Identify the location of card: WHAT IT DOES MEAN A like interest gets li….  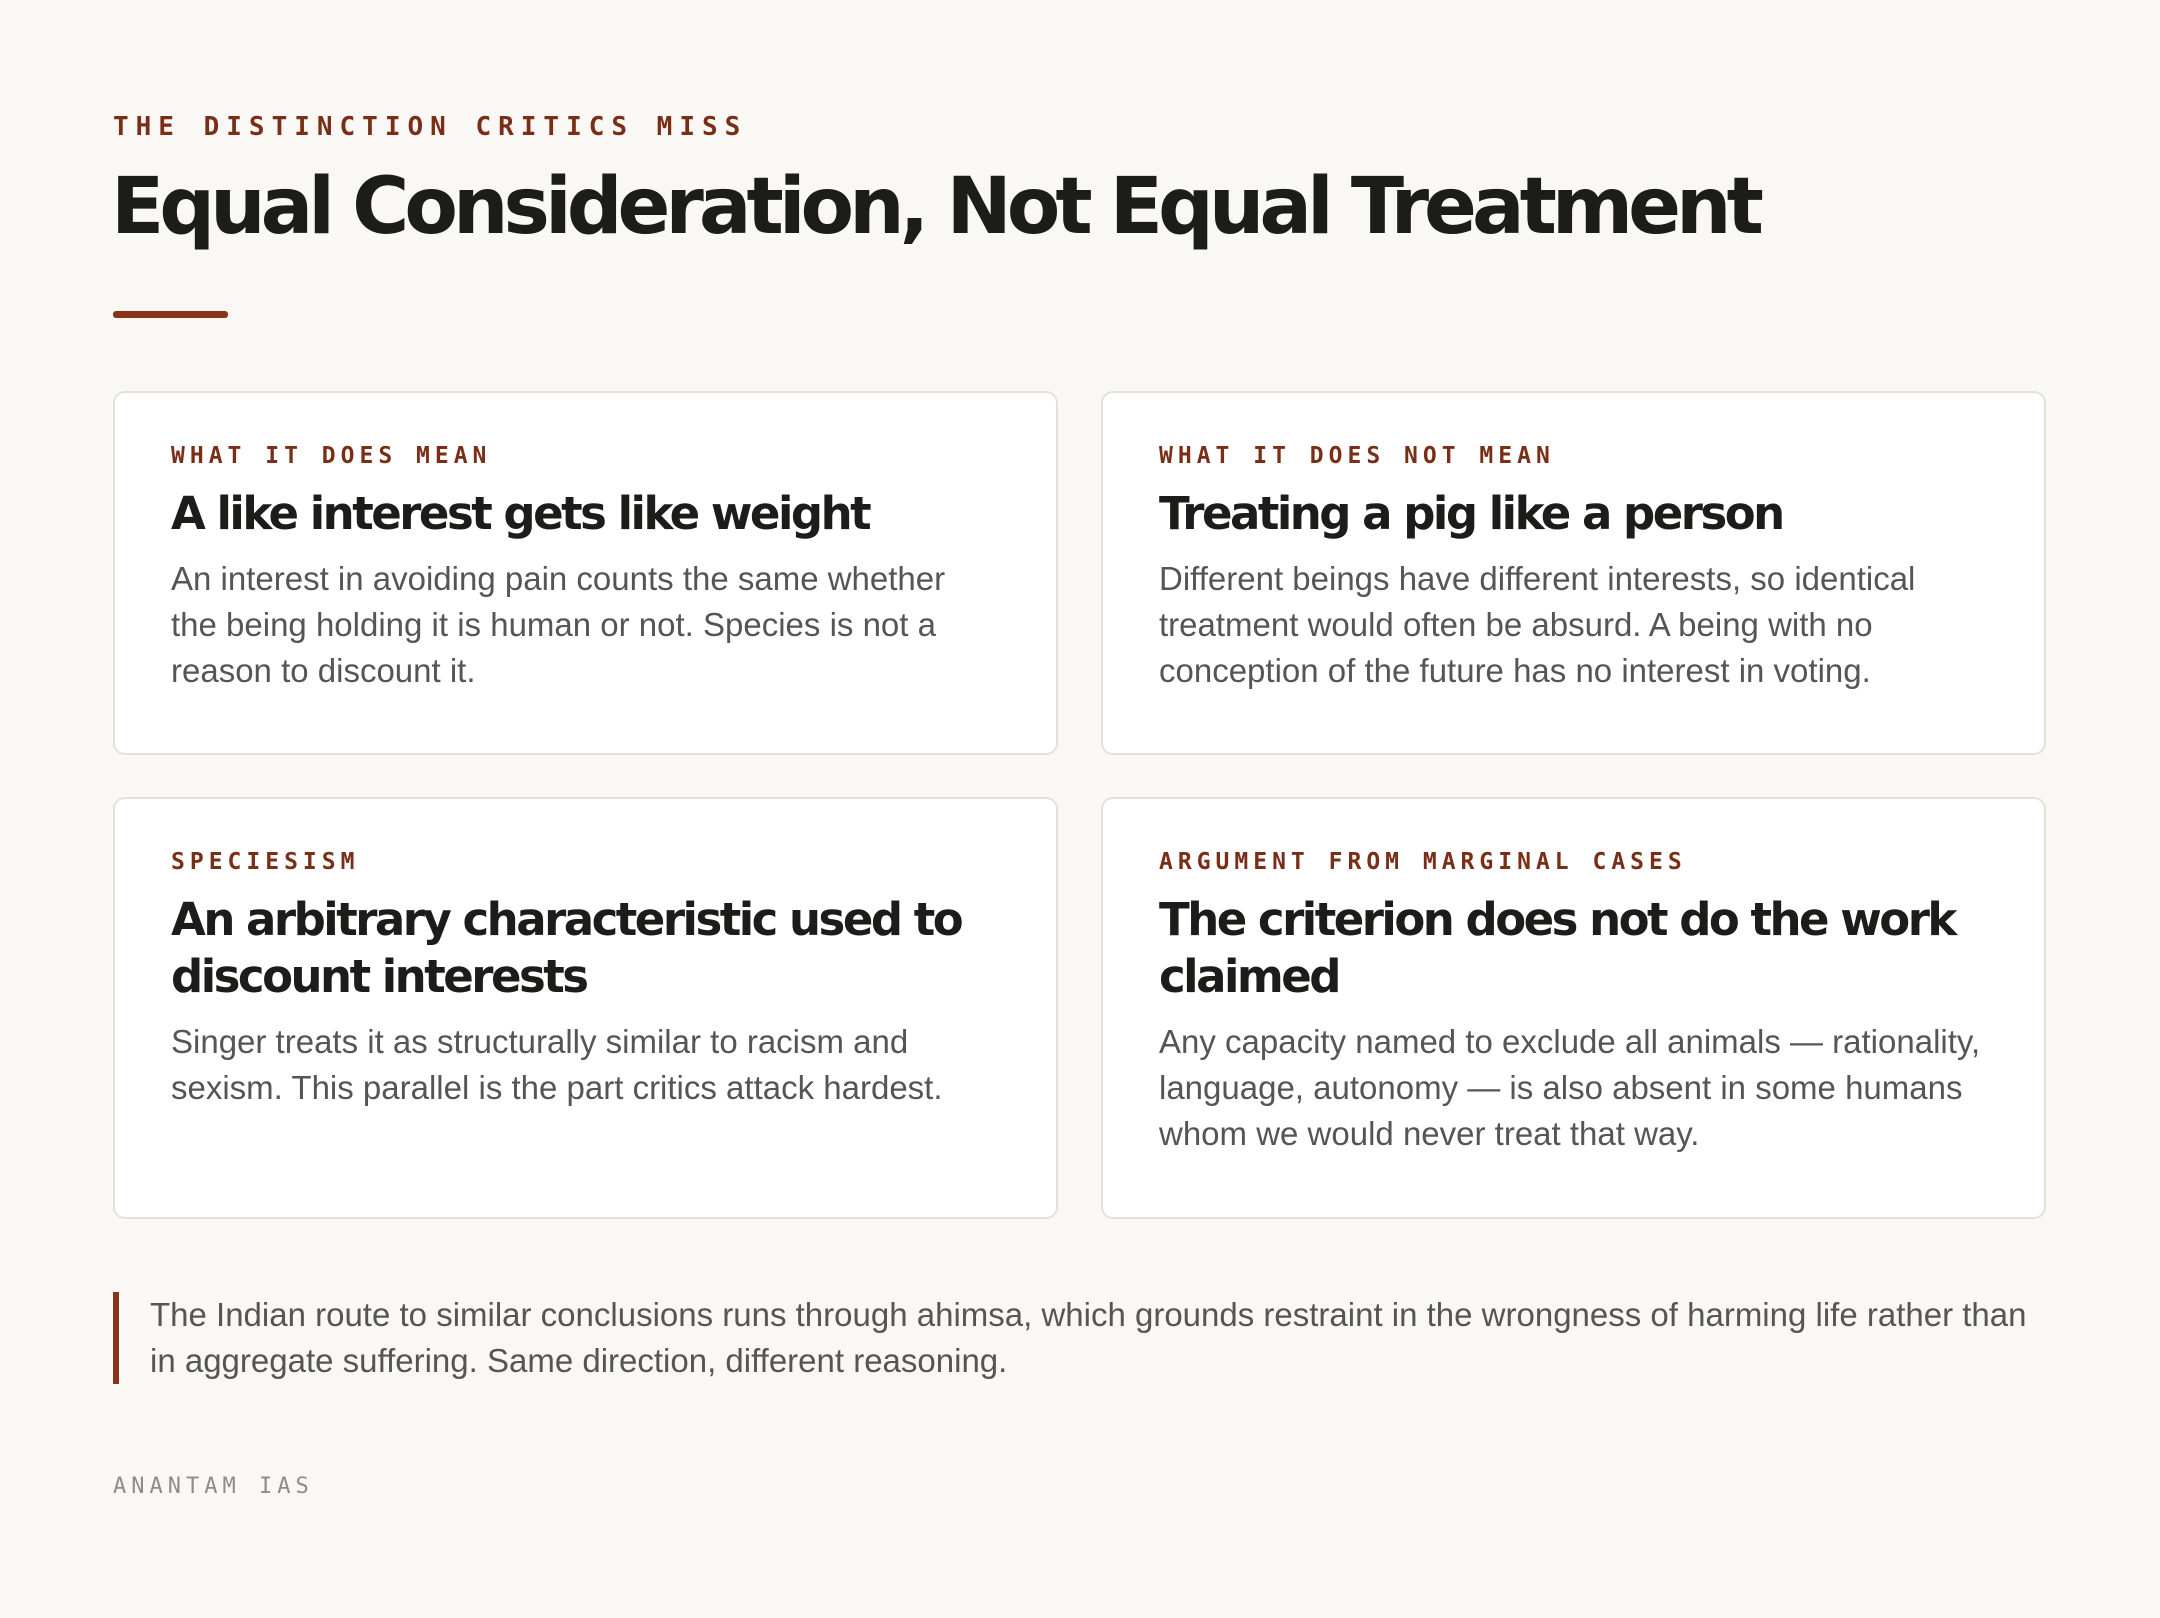
(585, 573).